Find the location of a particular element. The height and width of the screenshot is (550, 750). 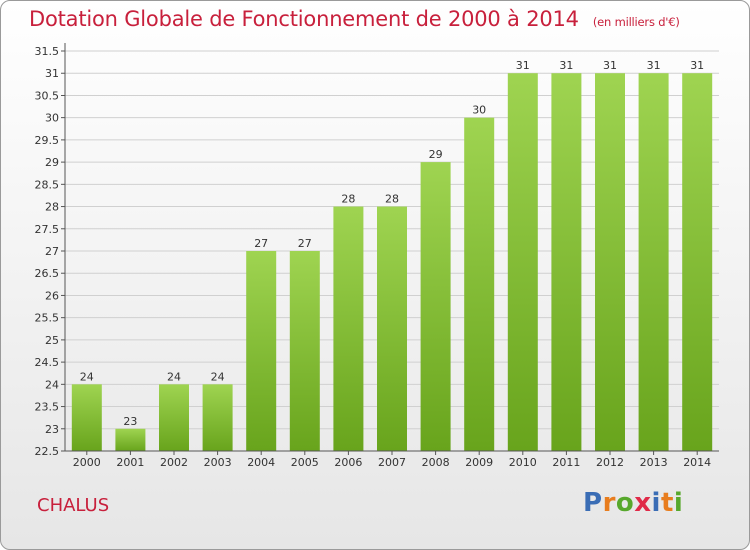

y-tick-label: 22.5 is located at coordinates (47, 451).